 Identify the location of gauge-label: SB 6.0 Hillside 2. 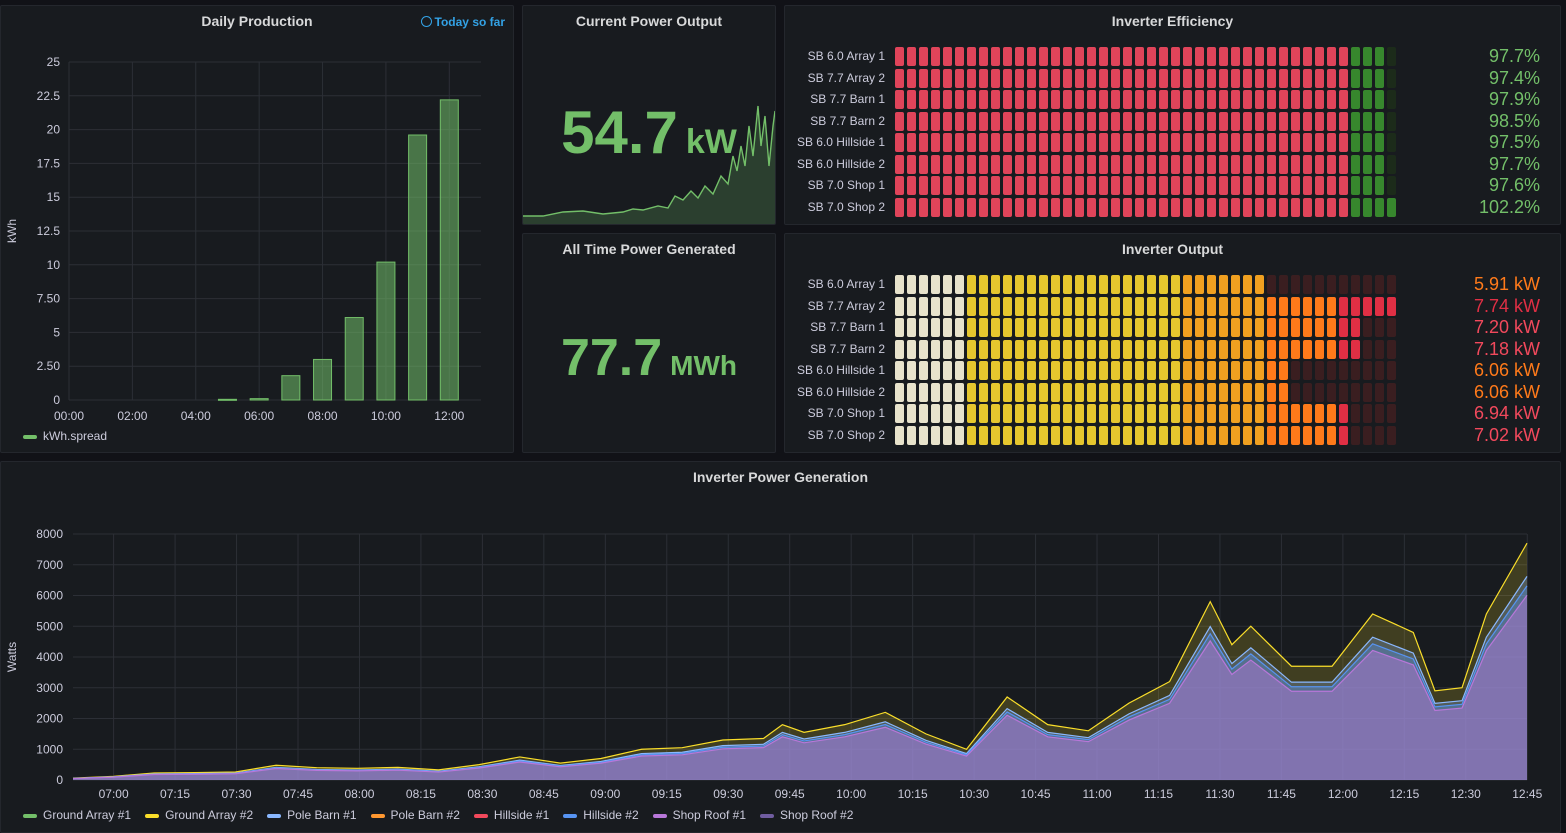
(840, 163).